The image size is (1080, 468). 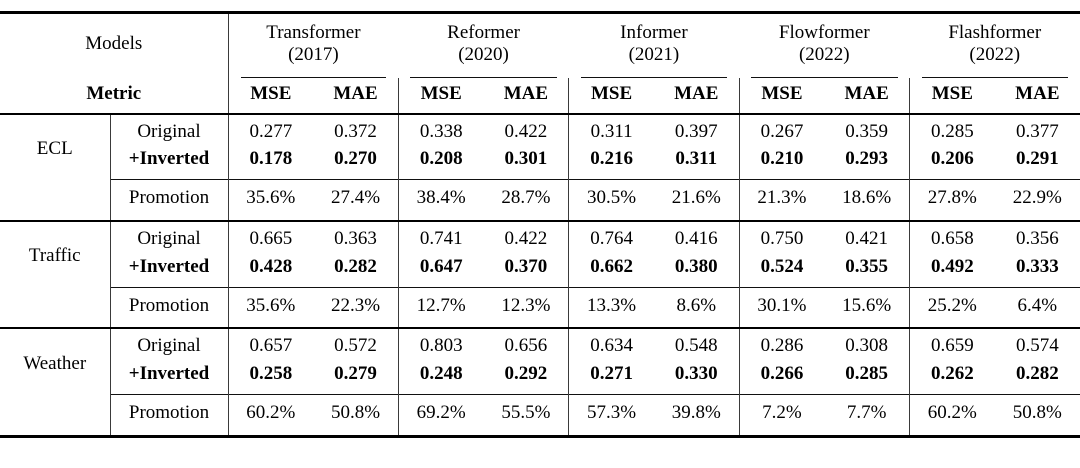 I want to click on model-header-reformer: Reformer (2020), so click(x=483, y=46).